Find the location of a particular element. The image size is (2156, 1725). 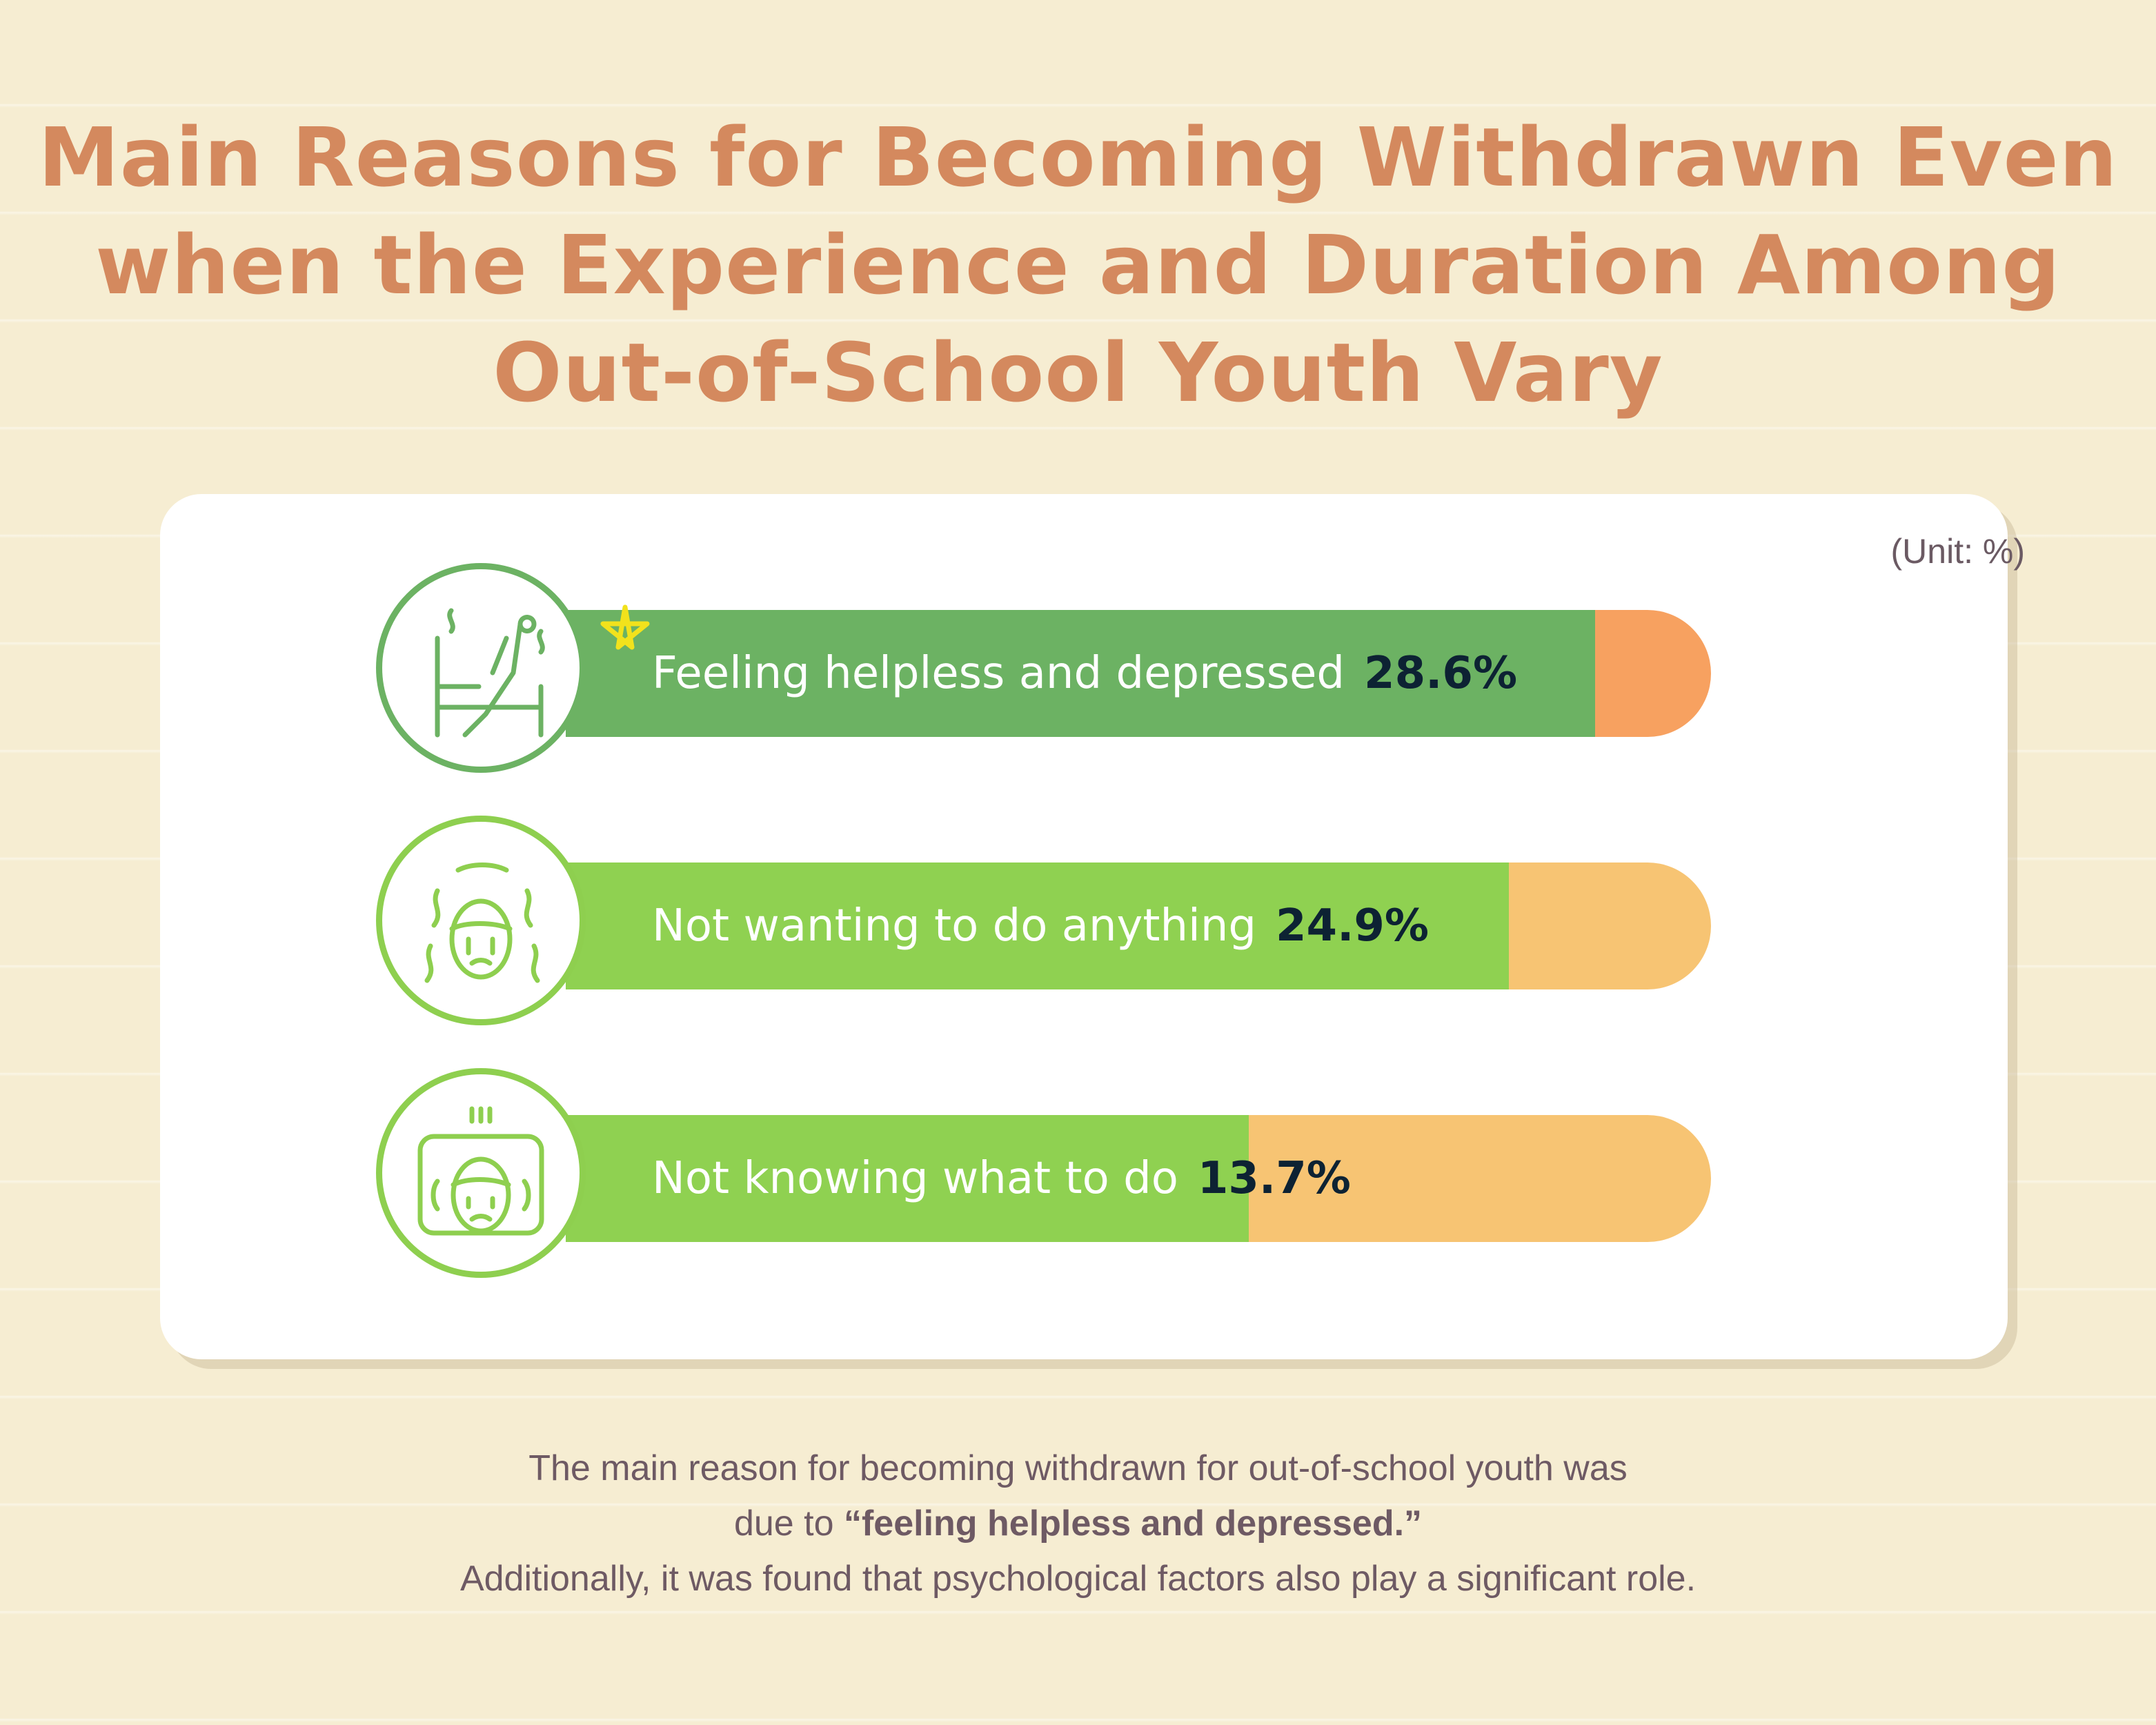

bar-label: Feeling helpless and depressed 28.6% is located at coordinates (1084, 673).